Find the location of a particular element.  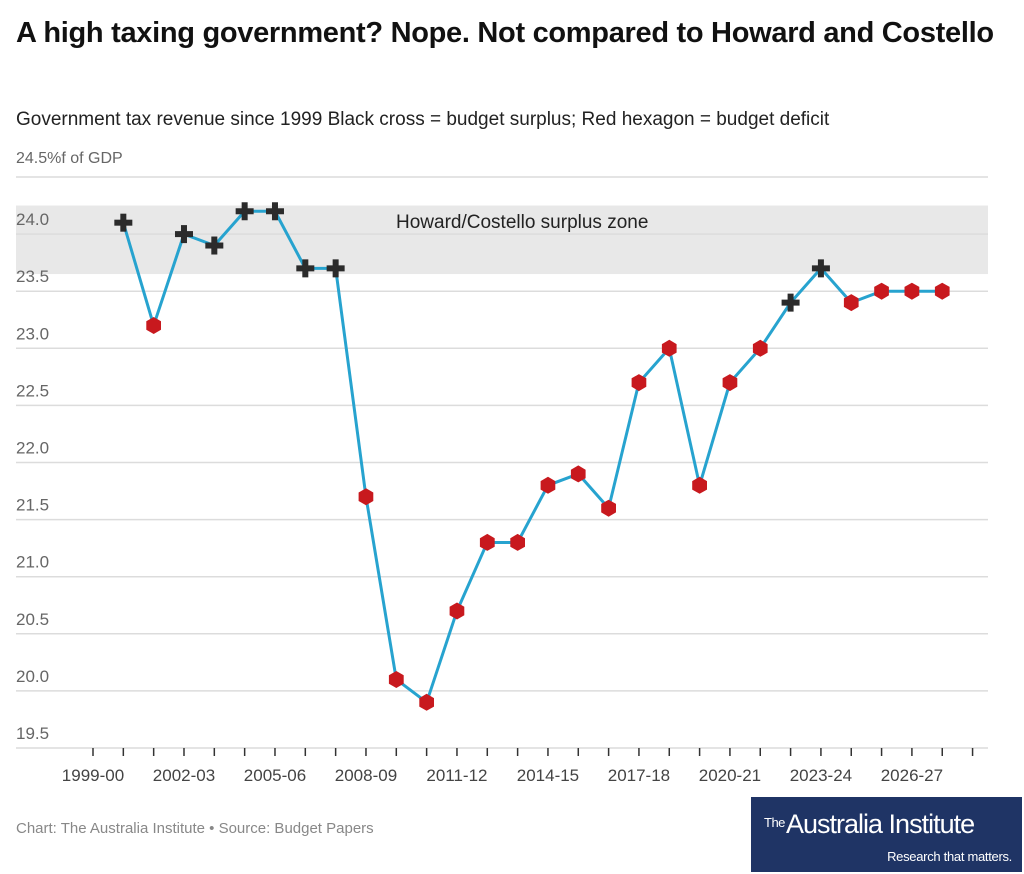

y-tick-label: 23.5 is located at coordinates (32, 276).